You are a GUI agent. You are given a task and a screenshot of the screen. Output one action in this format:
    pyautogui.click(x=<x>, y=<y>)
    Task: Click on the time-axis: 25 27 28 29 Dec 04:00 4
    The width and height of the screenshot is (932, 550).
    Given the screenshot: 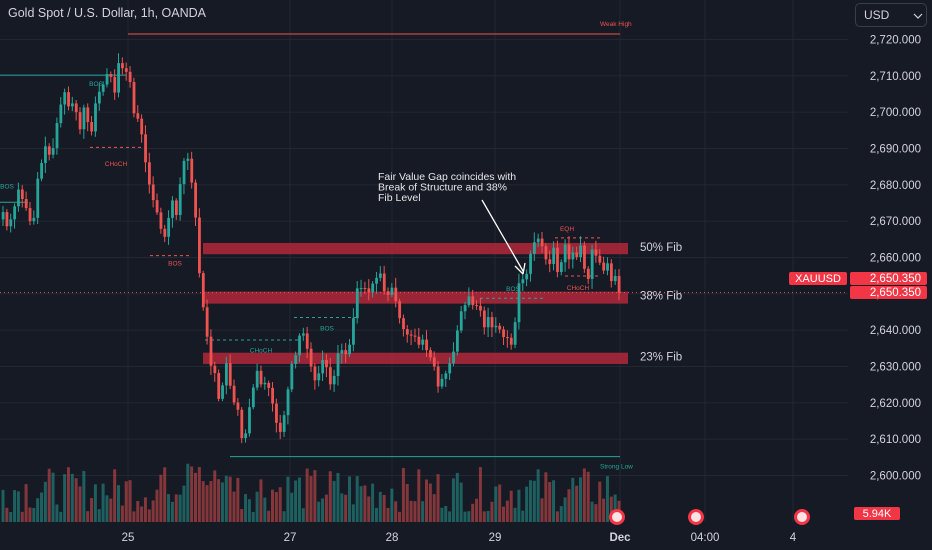 What is the action you would take?
    pyautogui.click(x=424, y=529)
    